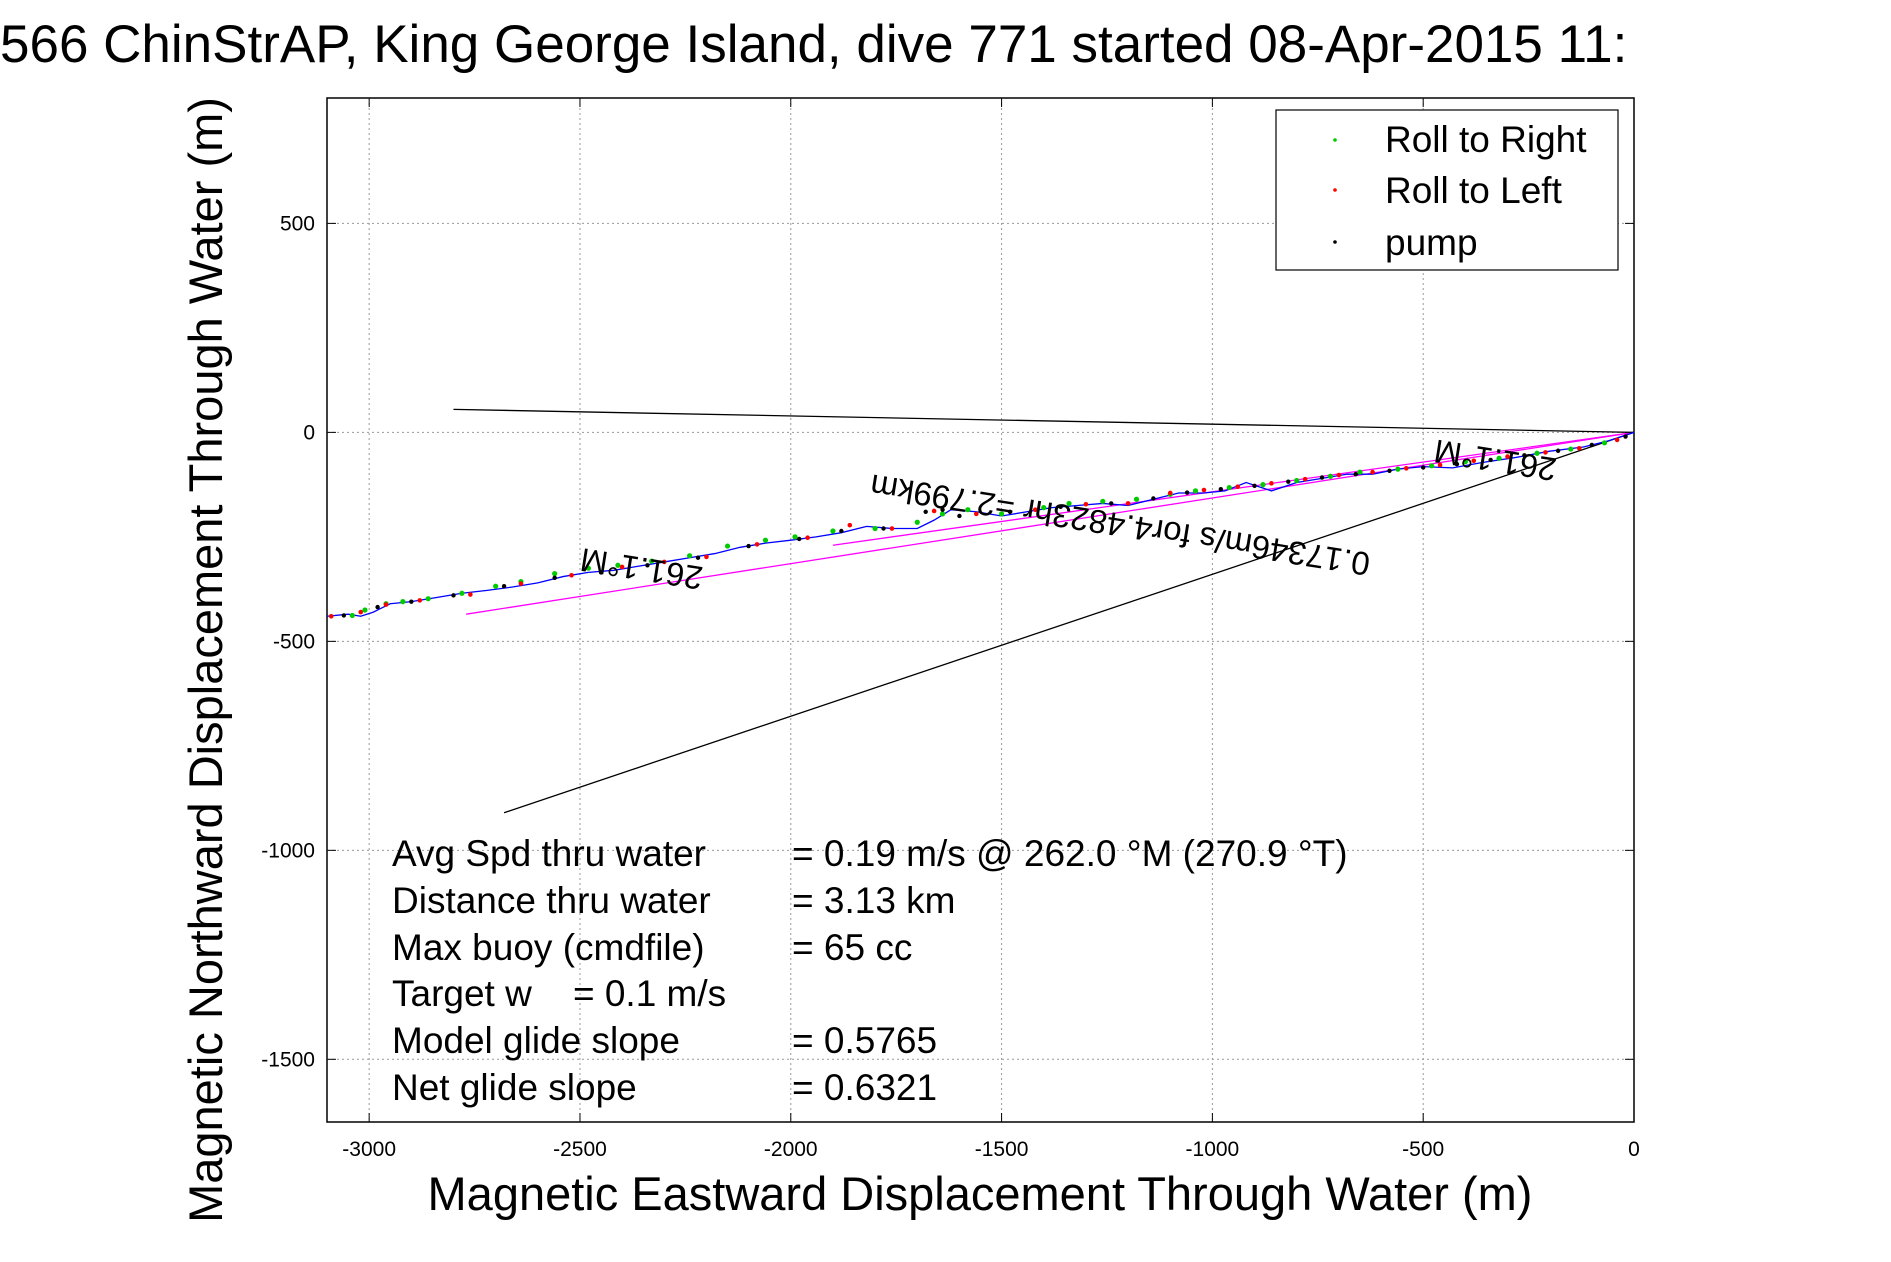 The height and width of the screenshot is (1262, 1891). What do you see at coordinates (1474, 190) in the screenshot?
I see `legend-label-roll-left: Roll to Left` at bounding box center [1474, 190].